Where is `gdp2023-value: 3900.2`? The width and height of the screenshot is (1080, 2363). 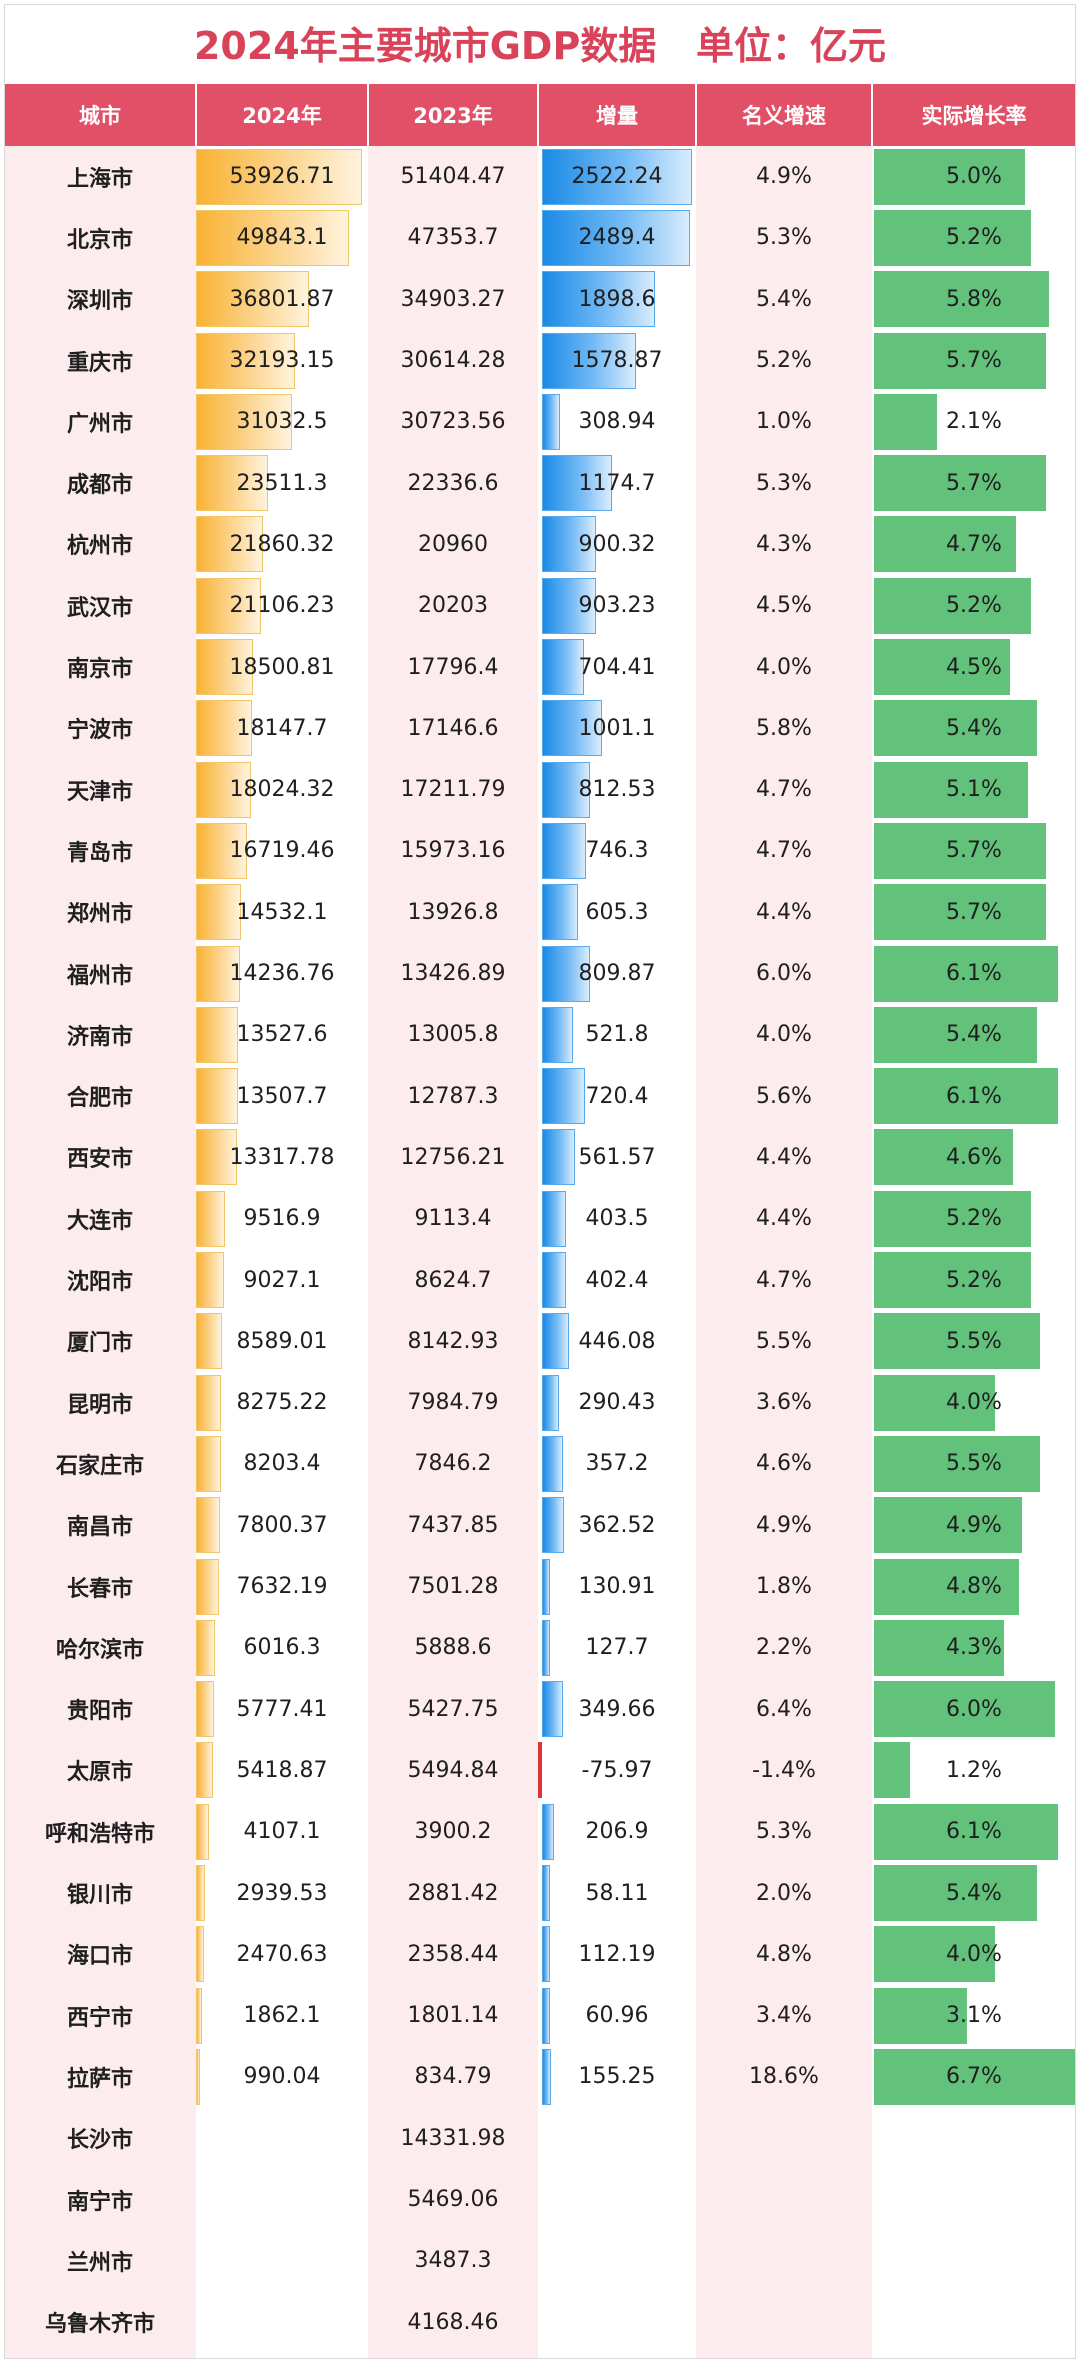
gdp2023-value: 3900.2 is located at coordinates (453, 1832).